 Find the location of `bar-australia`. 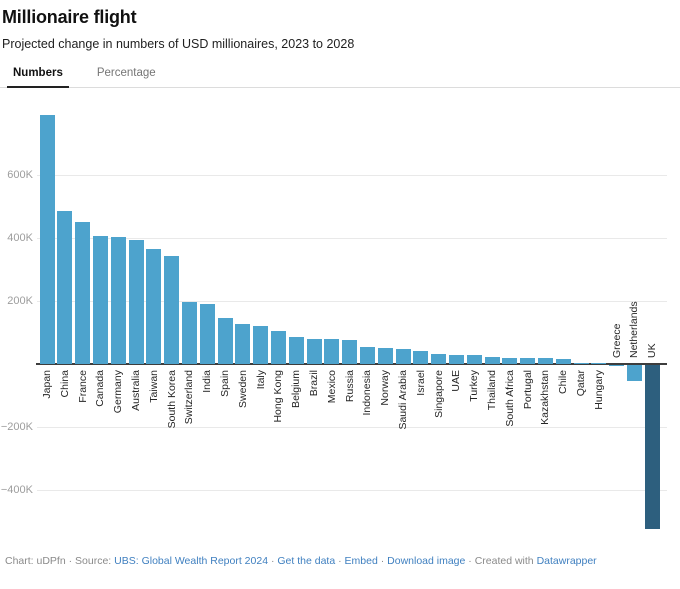

bar-australia is located at coordinates (136, 301).